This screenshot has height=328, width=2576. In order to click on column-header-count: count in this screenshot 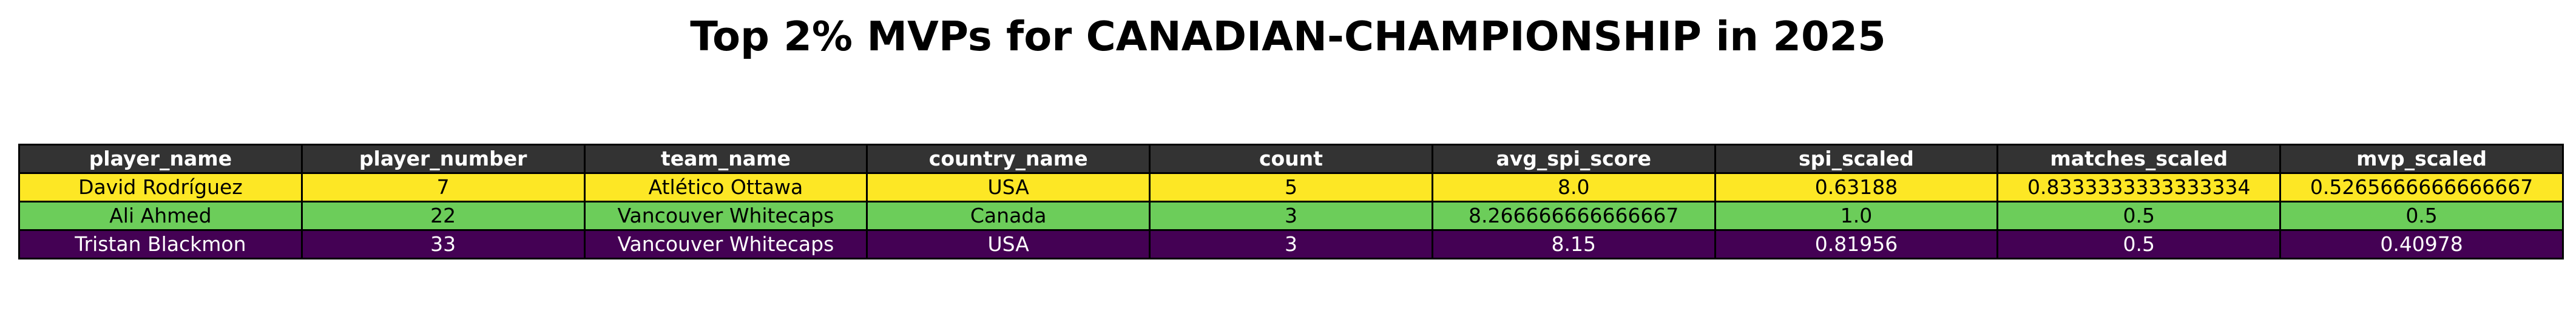, I will do `click(1291, 159)`.